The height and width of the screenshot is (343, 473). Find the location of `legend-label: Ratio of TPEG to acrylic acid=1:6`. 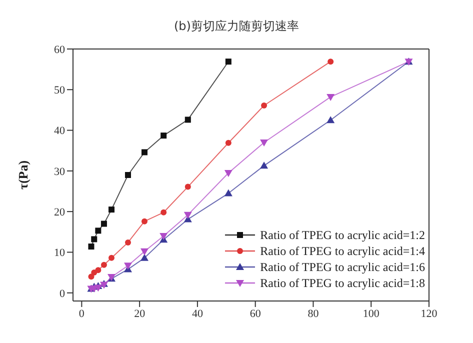

legend-label: Ratio of TPEG to acrylic acid=1:6 is located at coordinates (342, 267).